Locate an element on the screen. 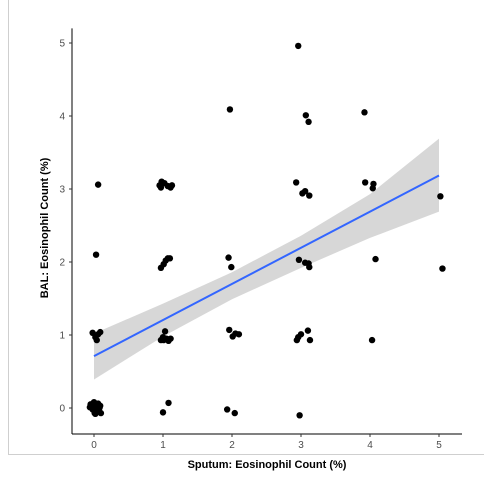 This screenshot has width=484, height=483. y-tick-label: 3 is located at coordinates (62, 190).